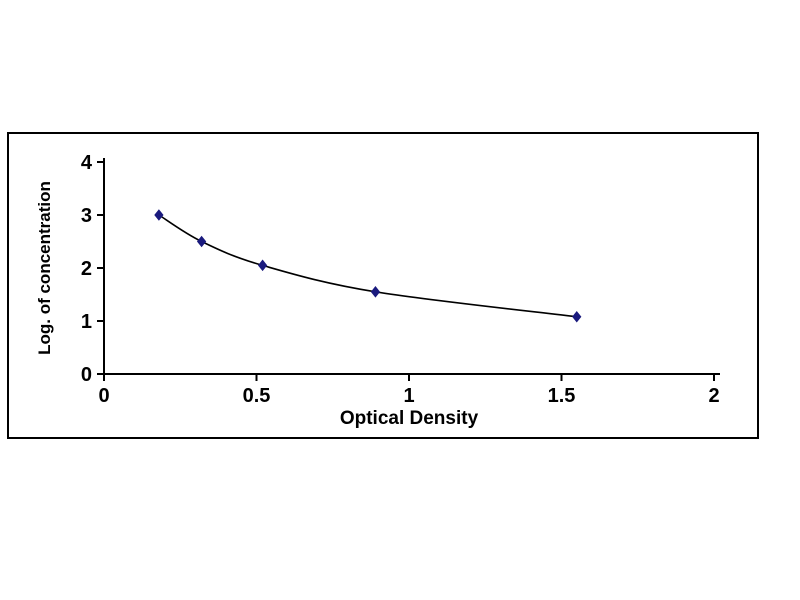  What do you see at coordinates (713, 396) in the screenshot?
I see `x-tick-label: 2` at bounding box center [713, 396].